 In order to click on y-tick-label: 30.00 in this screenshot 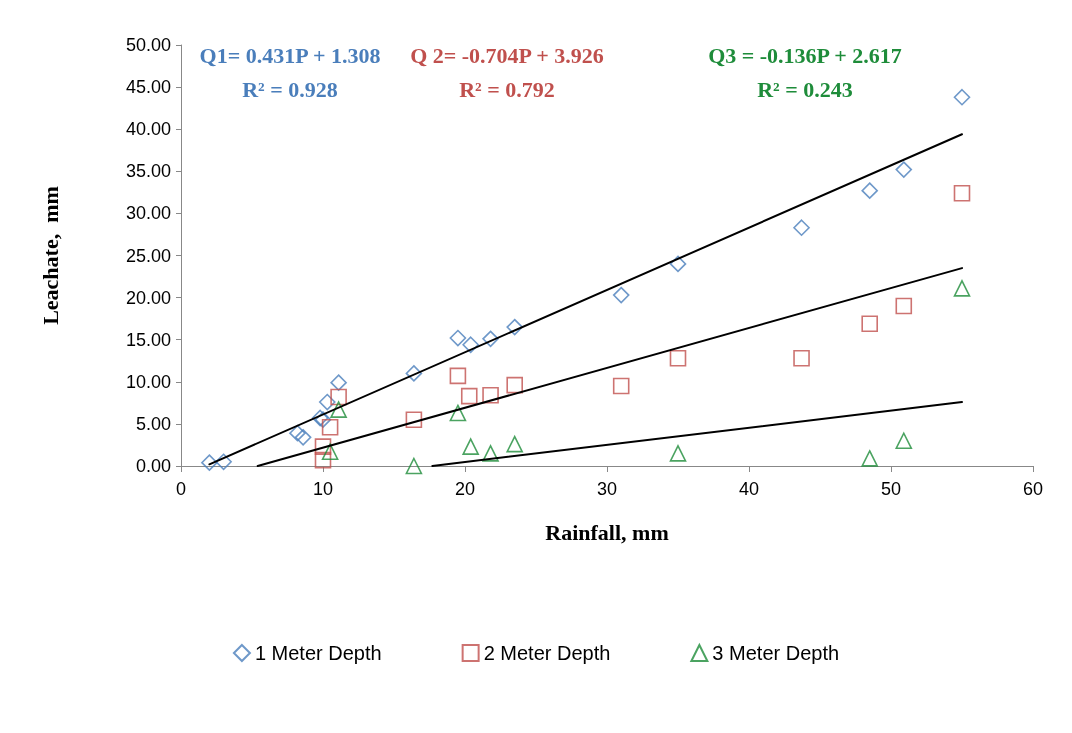, I will do `click(148, 213)`.